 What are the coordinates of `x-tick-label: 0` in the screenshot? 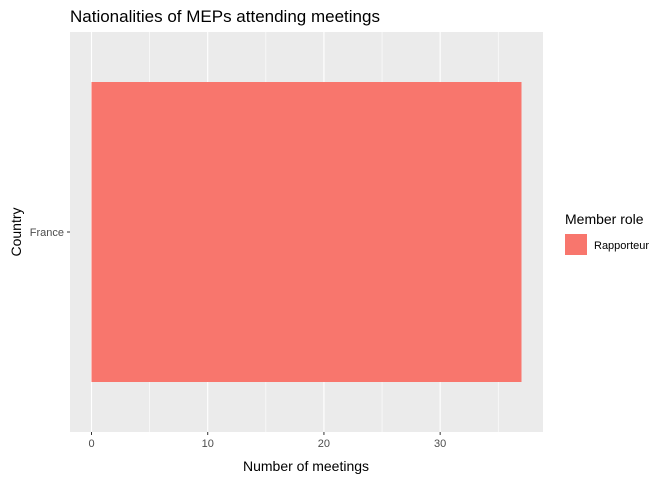 It's located at (91, 444).